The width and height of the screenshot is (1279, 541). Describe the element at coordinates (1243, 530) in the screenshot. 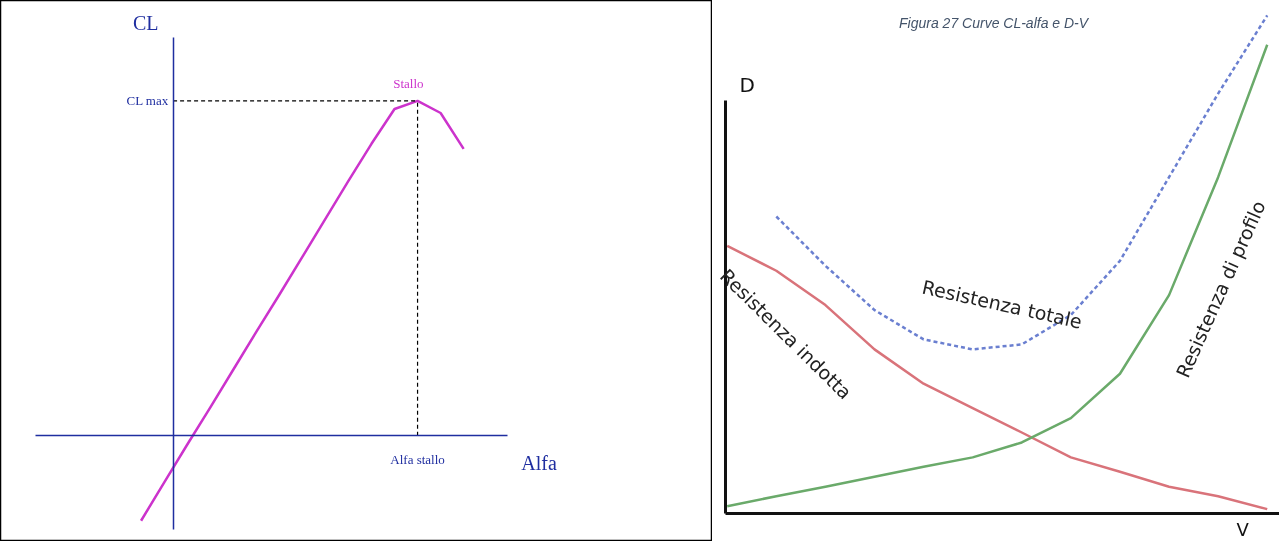

I see `x-axis-title: V` at that location.